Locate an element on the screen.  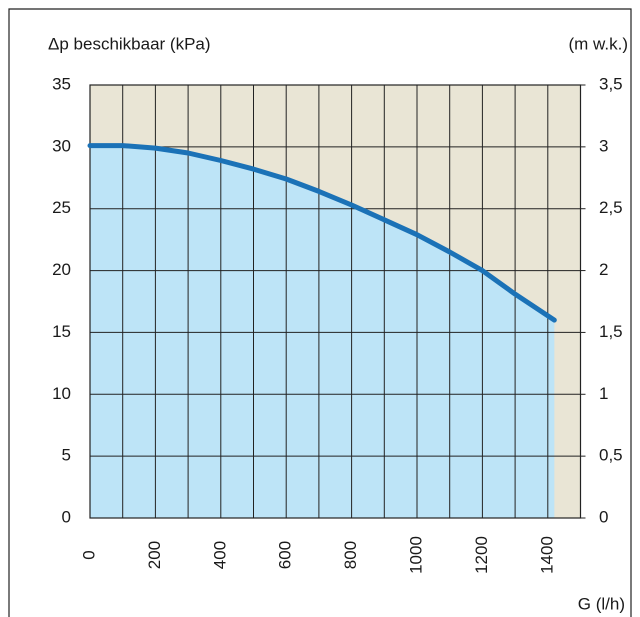
x-tick-label: 600 is located at coordinates (285, 555).